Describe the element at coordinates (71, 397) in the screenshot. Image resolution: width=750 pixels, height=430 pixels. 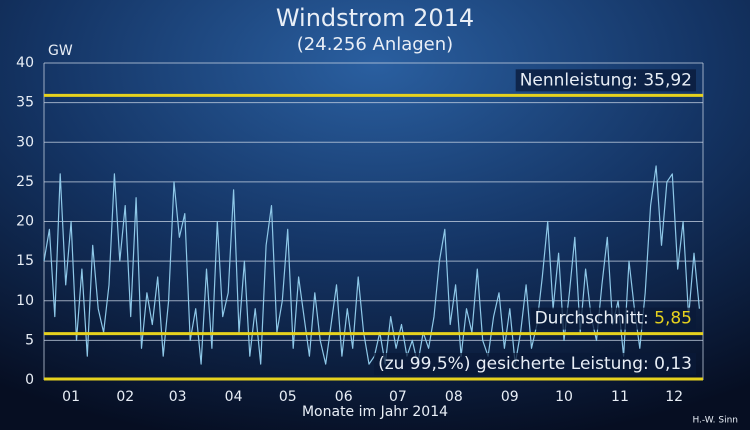
I see `x-tick-label: 01` at that location.